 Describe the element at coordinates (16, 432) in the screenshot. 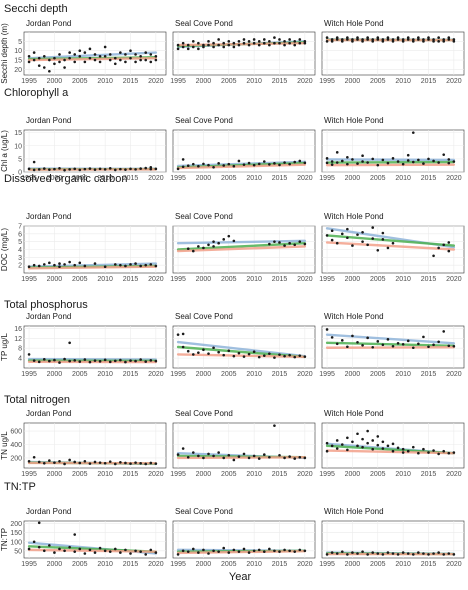

I see `y-tick-label: 600` at that location.